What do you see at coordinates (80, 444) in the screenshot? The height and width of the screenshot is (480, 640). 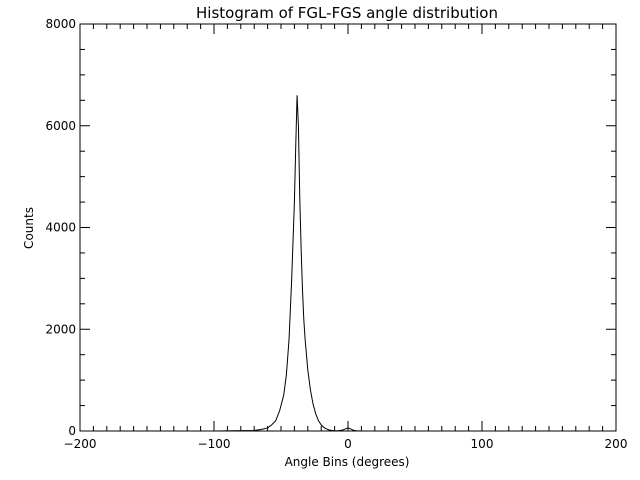 I see `x-tick-label: −200` at bounding box center [80, 444].